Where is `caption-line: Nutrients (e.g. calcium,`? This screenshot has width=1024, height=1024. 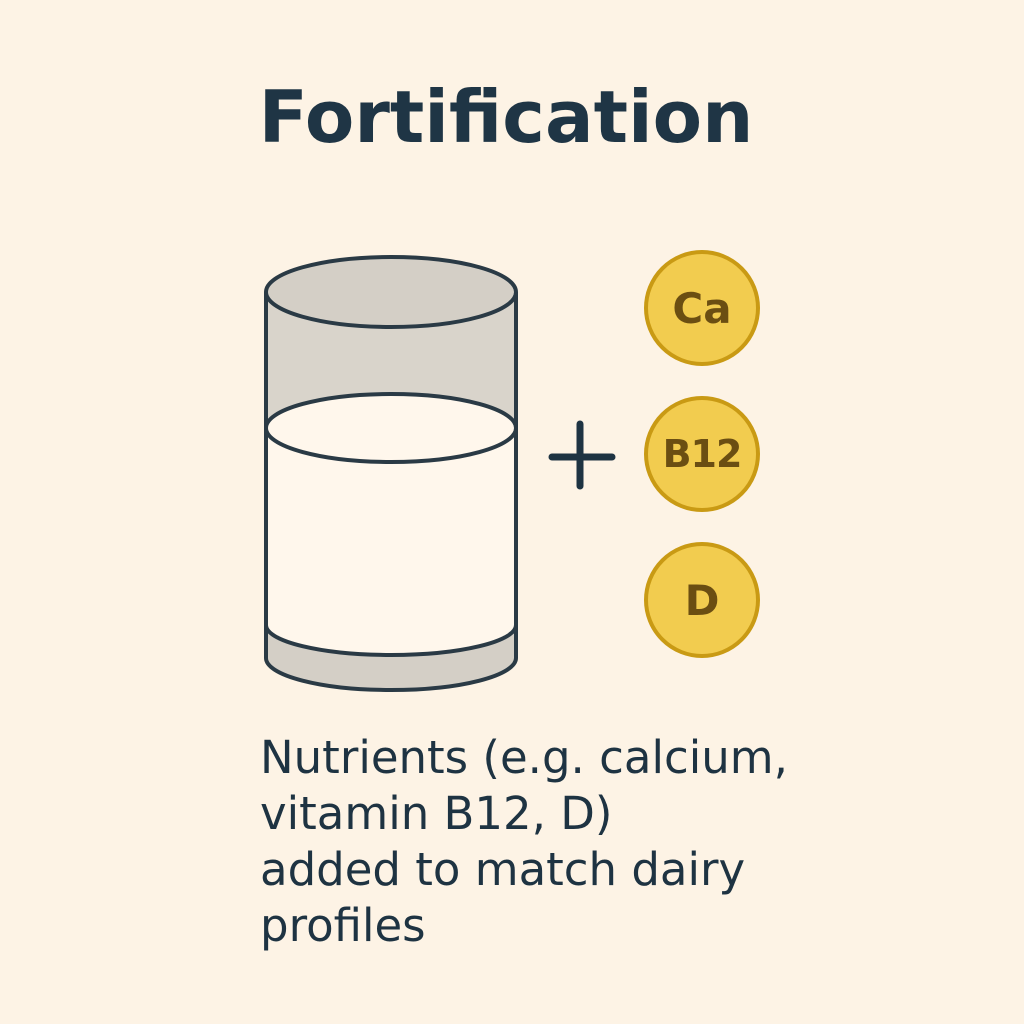 caption-line: Nutrients (e.g. calcium, is located at coordinates (524, 757).